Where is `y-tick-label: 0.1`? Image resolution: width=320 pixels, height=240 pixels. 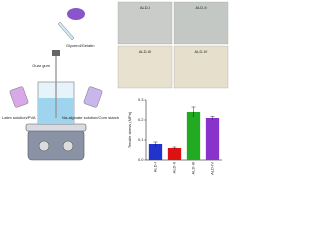
y-tick-label: 0.1 is located at coordinates (141, 139).